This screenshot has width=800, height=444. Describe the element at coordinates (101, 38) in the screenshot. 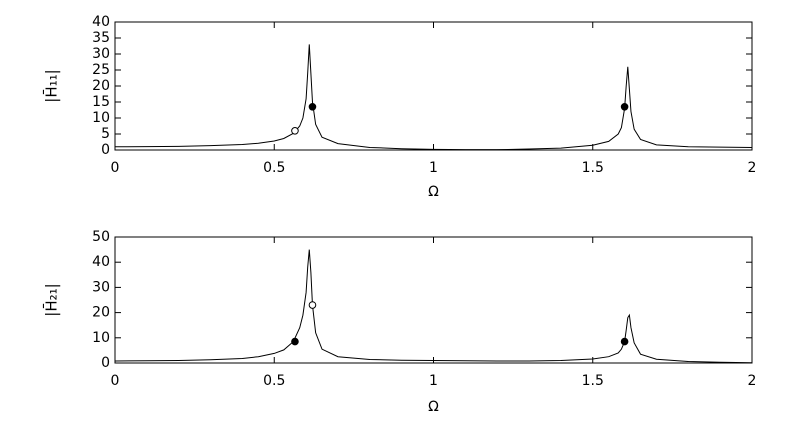

I see `y-tick-label: 35` at that location.